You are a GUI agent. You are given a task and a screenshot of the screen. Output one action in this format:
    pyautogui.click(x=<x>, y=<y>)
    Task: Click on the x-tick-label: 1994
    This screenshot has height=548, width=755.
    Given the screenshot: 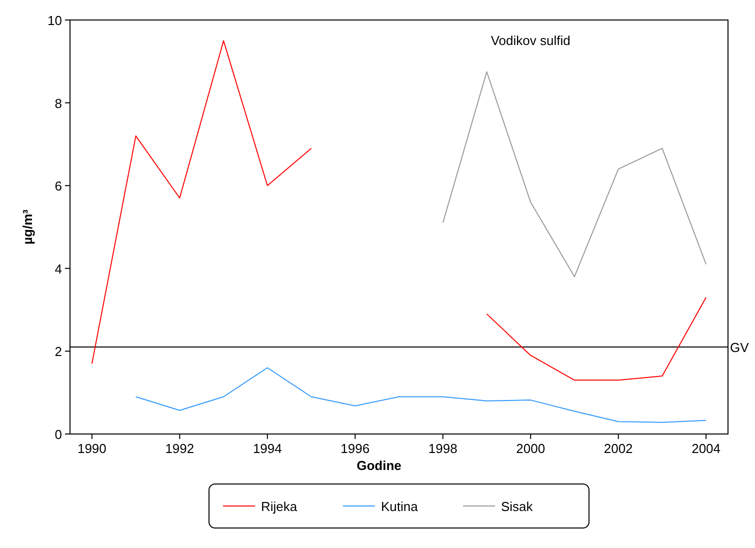 What is the action you would take?
    pyautogui.click(x=267, y=448)
    